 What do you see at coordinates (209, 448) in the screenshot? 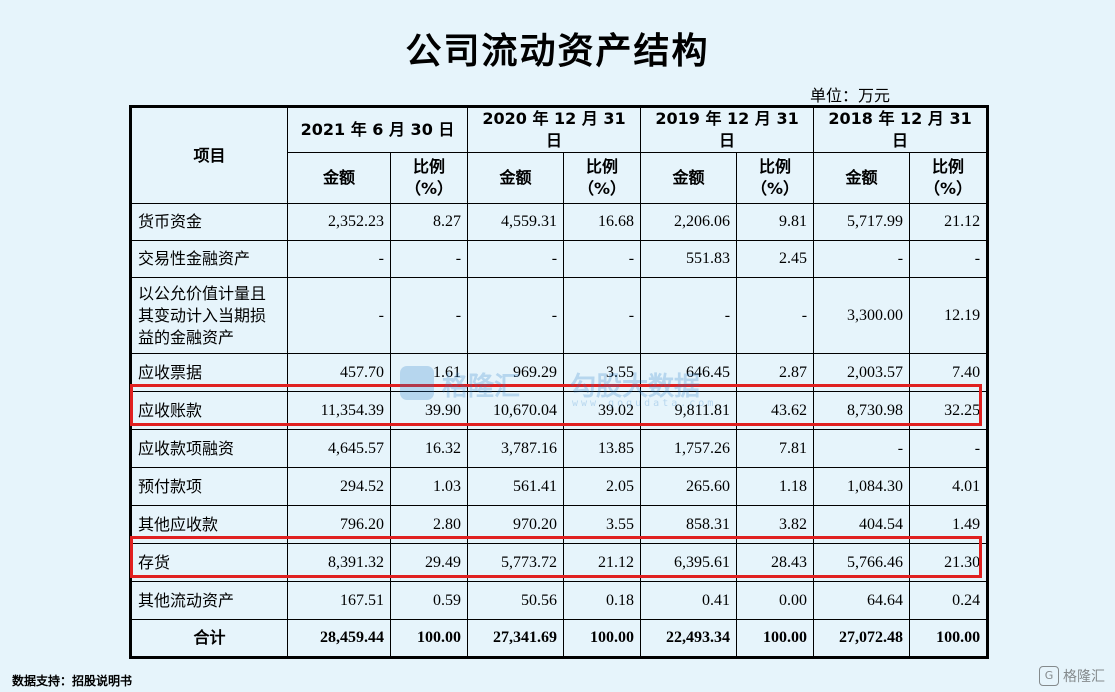
I see `row-label: 应收款项融资` at bounding box center [209, 448].